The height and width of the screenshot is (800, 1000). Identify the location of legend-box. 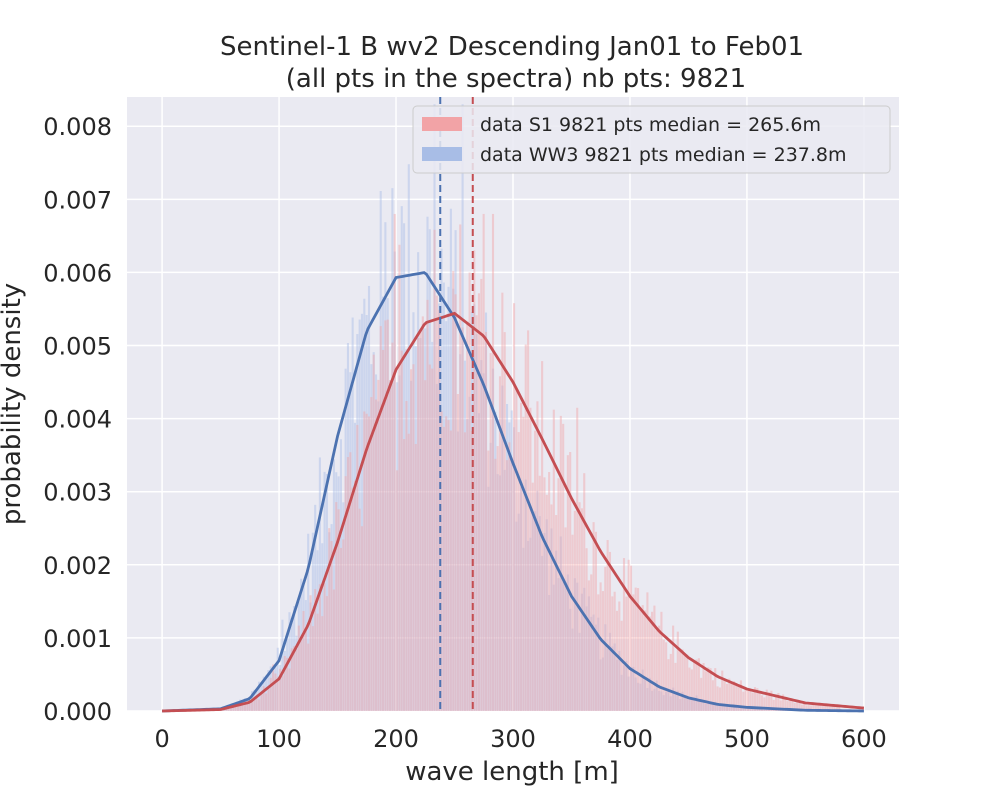
(651, 139).